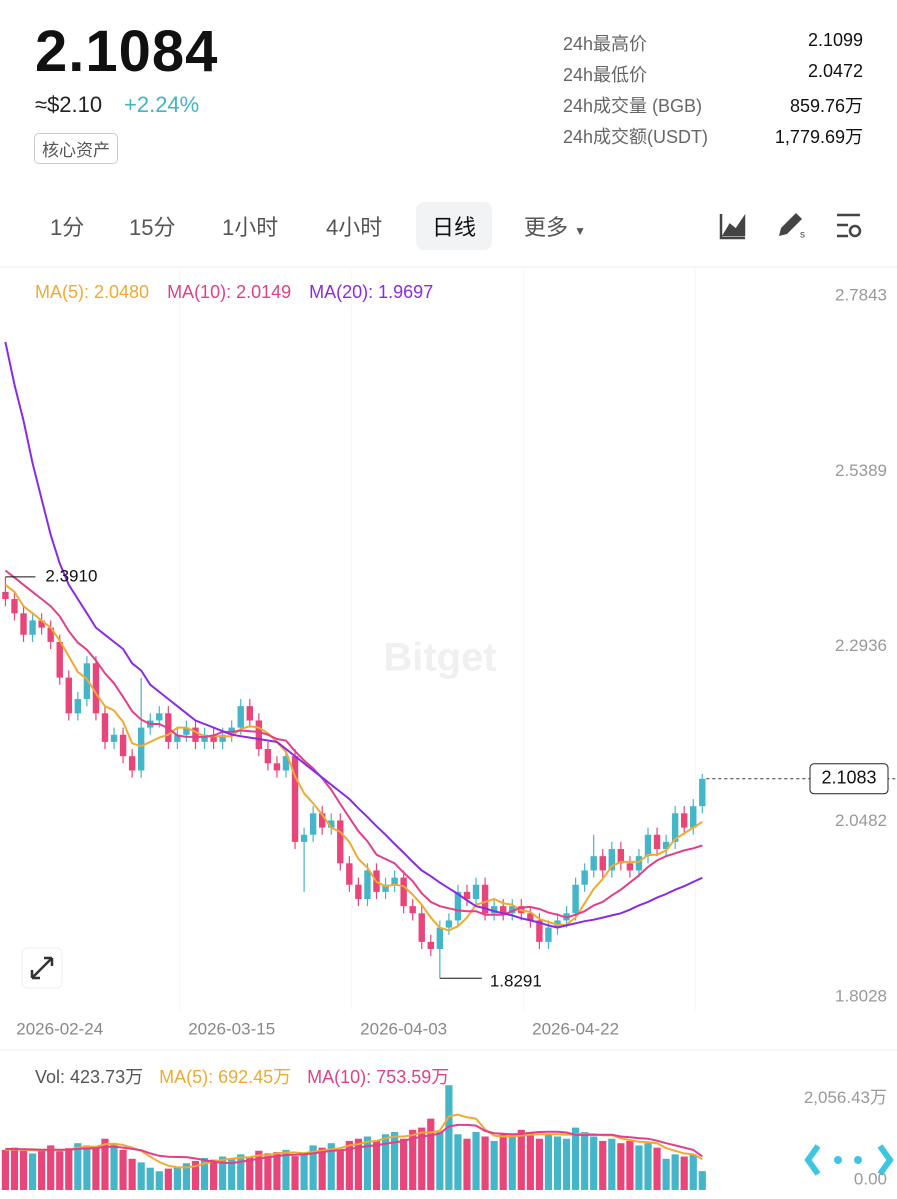  What do you see at coordinates (92, 292) in the screenshot?
I see `legend-entry: MA(5): 2.0480` at bounding box center [92, 292].